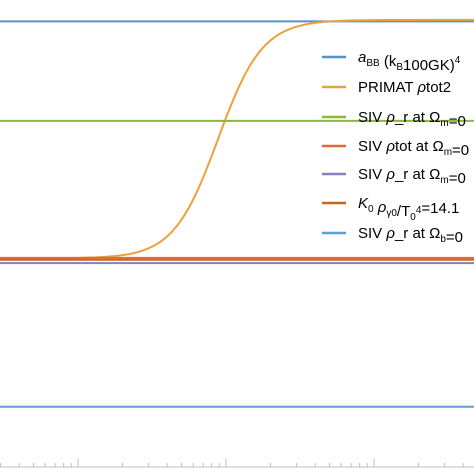 The height and width of the screenshot is (474, 474). I want to click on x-axis, so click(237, 463).